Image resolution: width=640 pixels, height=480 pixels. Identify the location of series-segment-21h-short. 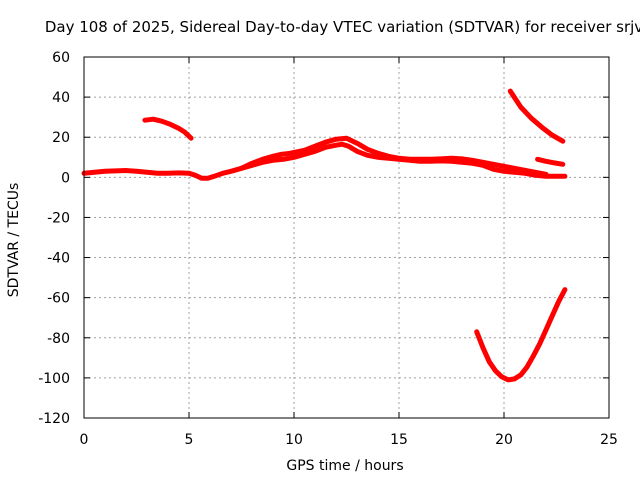
(550, 161).